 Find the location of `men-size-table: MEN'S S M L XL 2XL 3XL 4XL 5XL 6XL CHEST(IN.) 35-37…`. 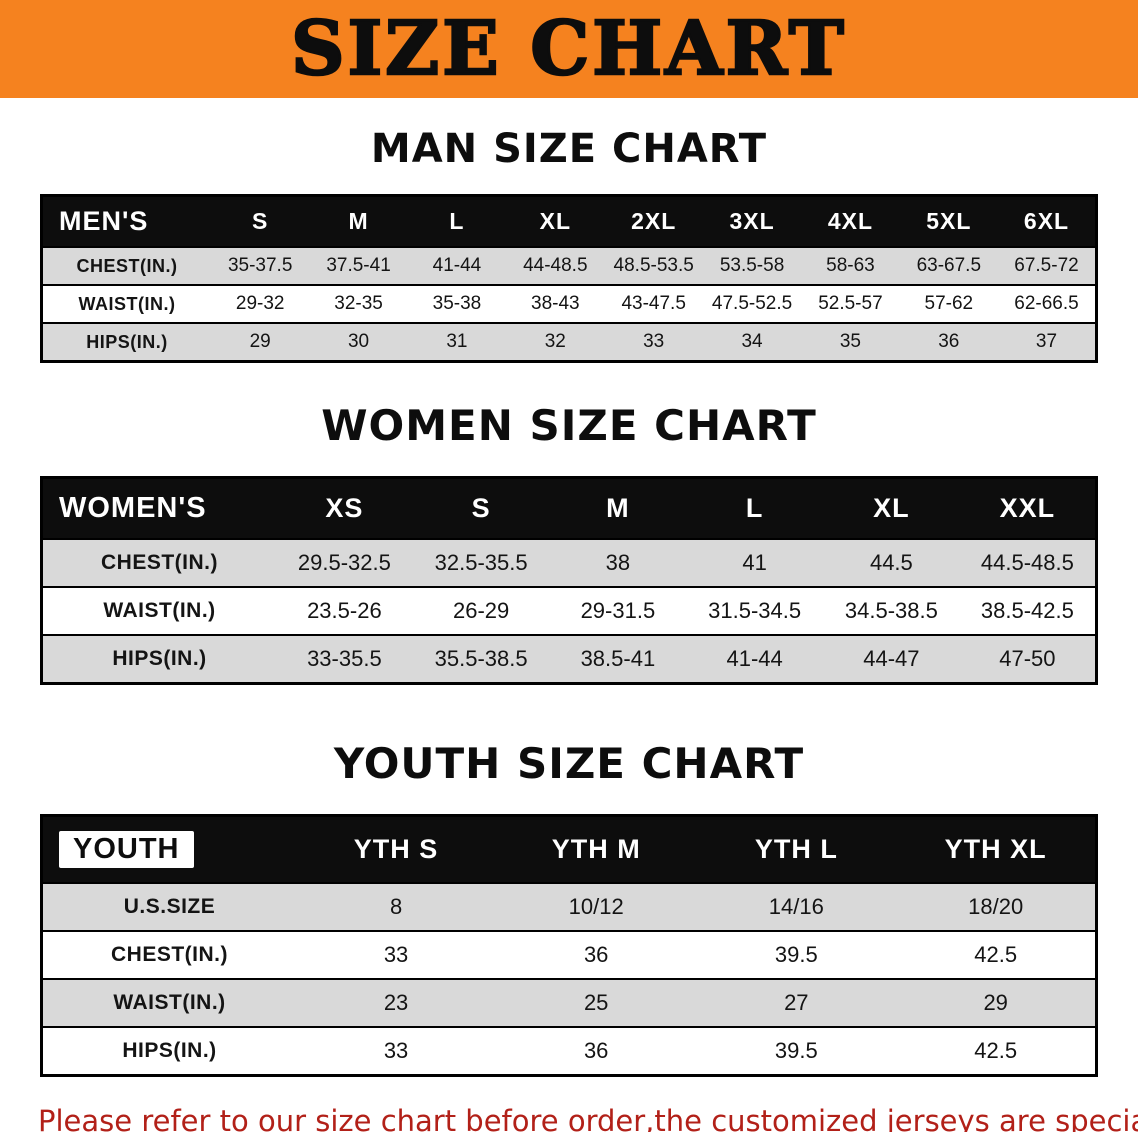

men-size-table: MEN'S S M L XL 2XL 3XL 4XL 5XL 6XL CHEST(IN.) 35-37… is located at coordinates (569, 278).